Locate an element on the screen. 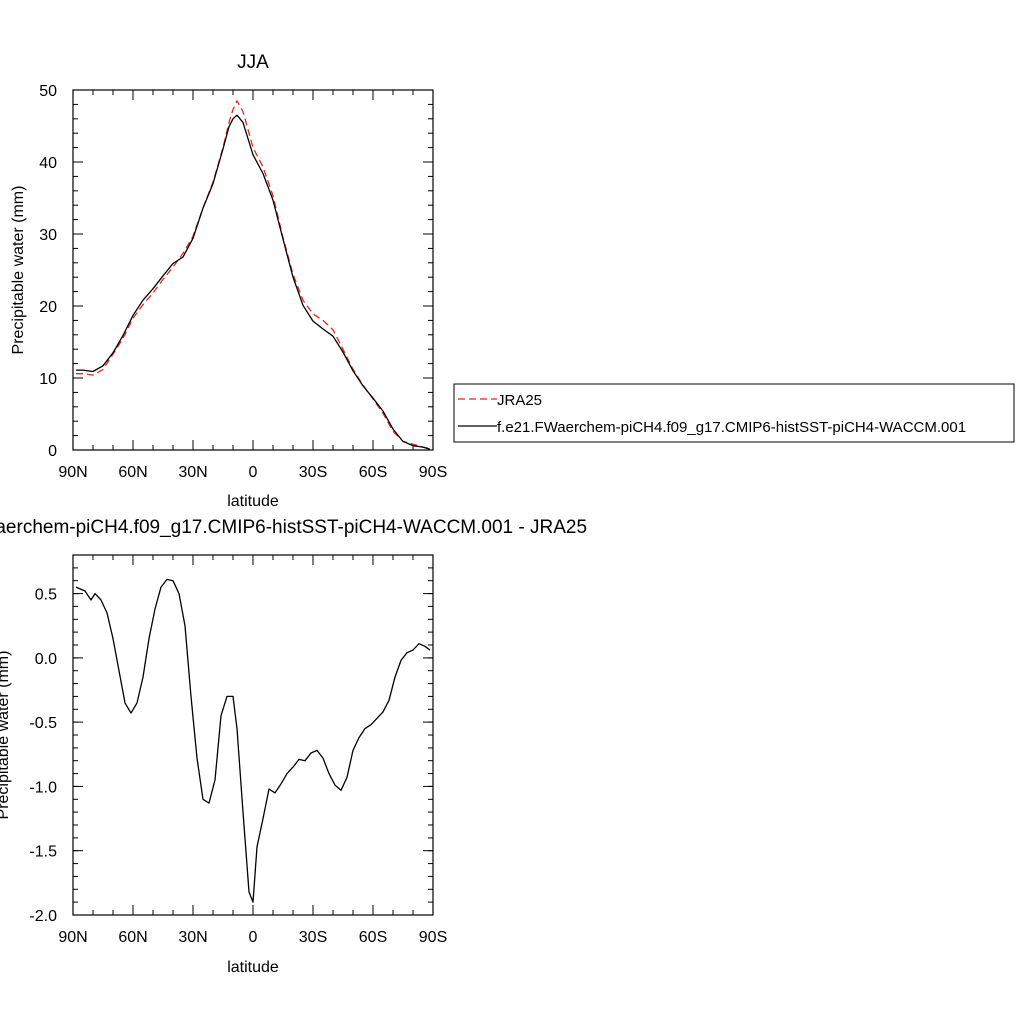 This screenshot has width=1024, height=1024. legend-box is located at coordinates (734, 413).